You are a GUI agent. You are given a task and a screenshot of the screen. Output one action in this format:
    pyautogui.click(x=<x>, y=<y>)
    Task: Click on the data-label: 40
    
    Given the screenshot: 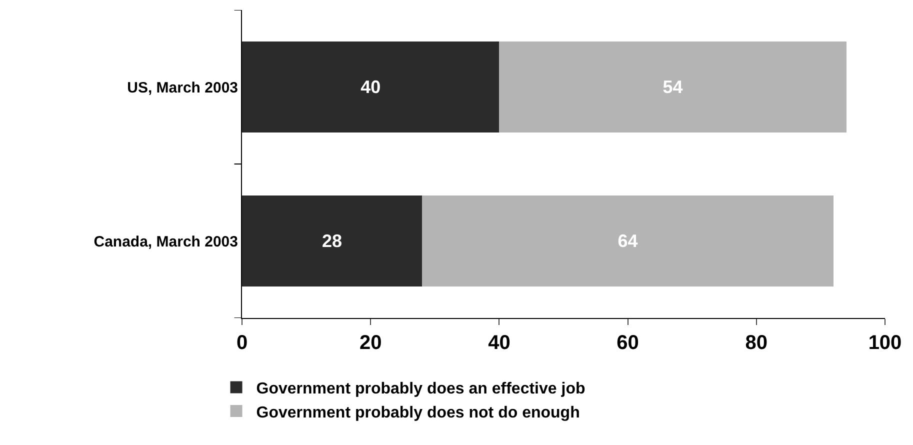 What is the action you would take?
    pyautogui.click(x=370, y=87)
    